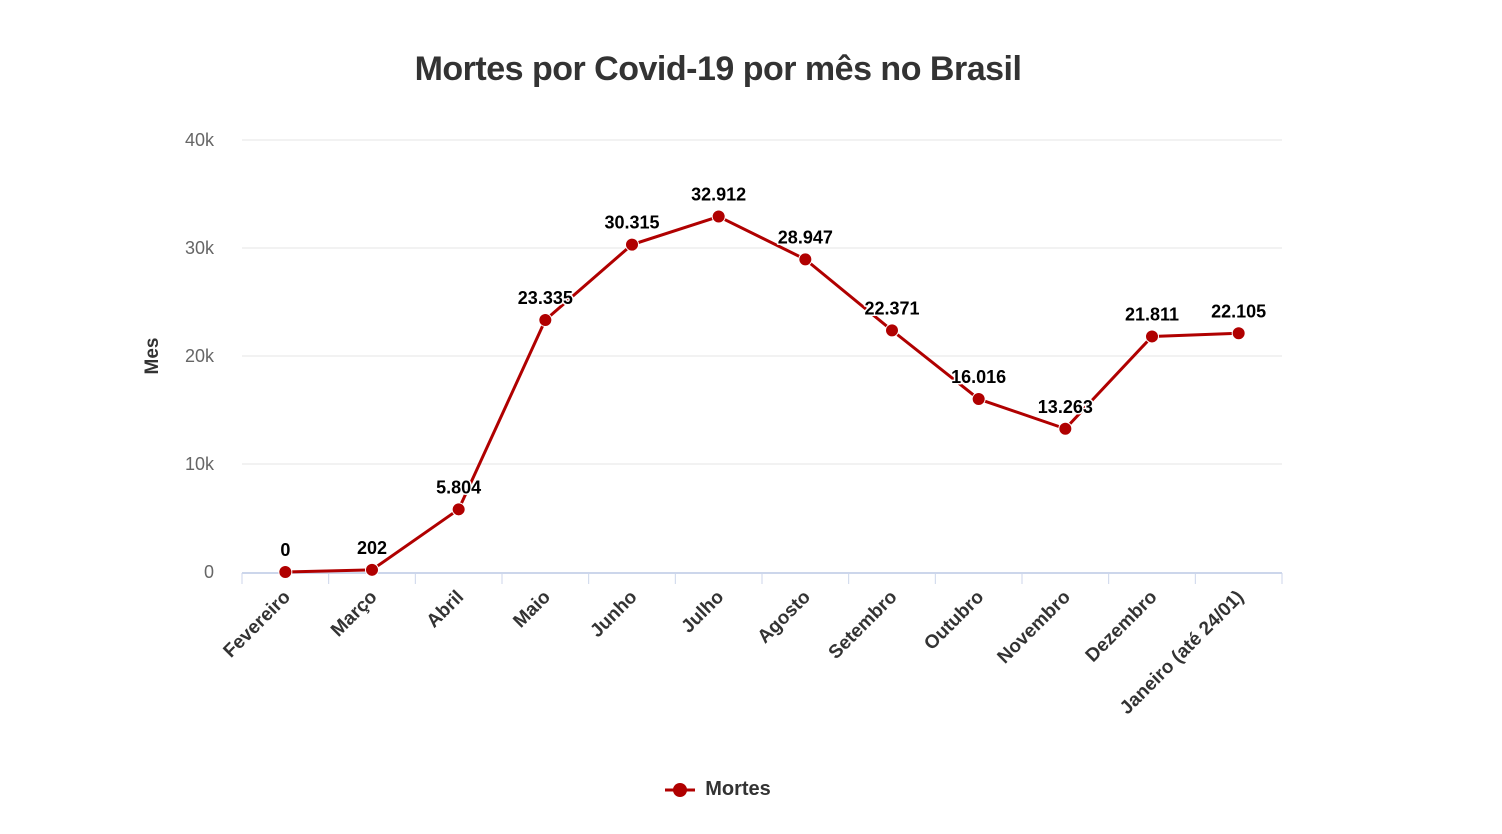 This screenshot has width=1502, height=834. Describe the element at coordinates (613, 614) in the screenshot. I see `x-tick-label: Junho` at that location.